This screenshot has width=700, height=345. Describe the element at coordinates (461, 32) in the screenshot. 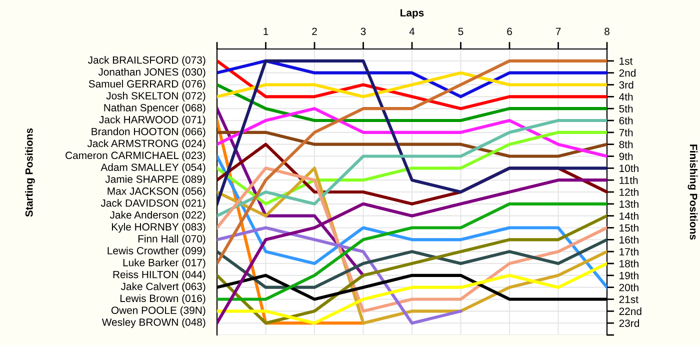

I see `x-tick-label: 5` at that location.